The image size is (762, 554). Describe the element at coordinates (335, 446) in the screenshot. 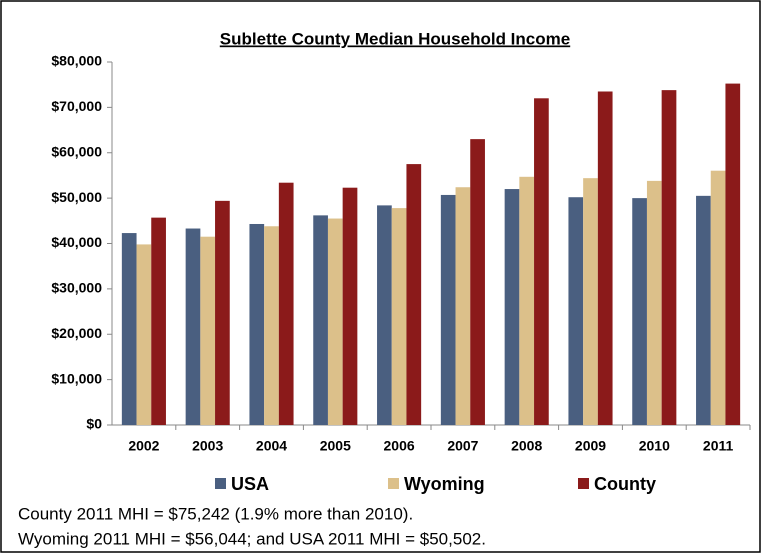

I see `x-tick-label: 2005` at that location.